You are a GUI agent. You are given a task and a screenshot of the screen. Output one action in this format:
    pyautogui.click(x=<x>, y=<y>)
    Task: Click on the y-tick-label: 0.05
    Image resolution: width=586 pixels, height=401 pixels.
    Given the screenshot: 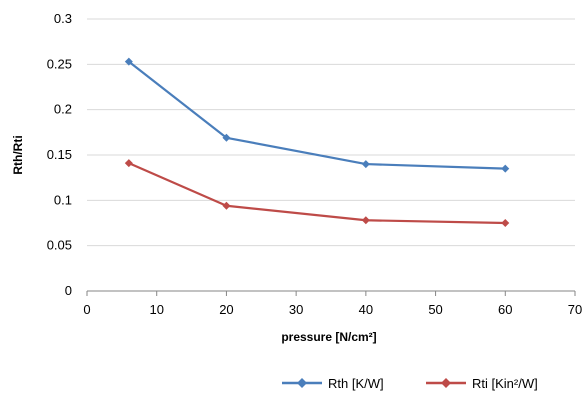 What is the action you would take?
    pyautogui.click(x=59, y=245)
    